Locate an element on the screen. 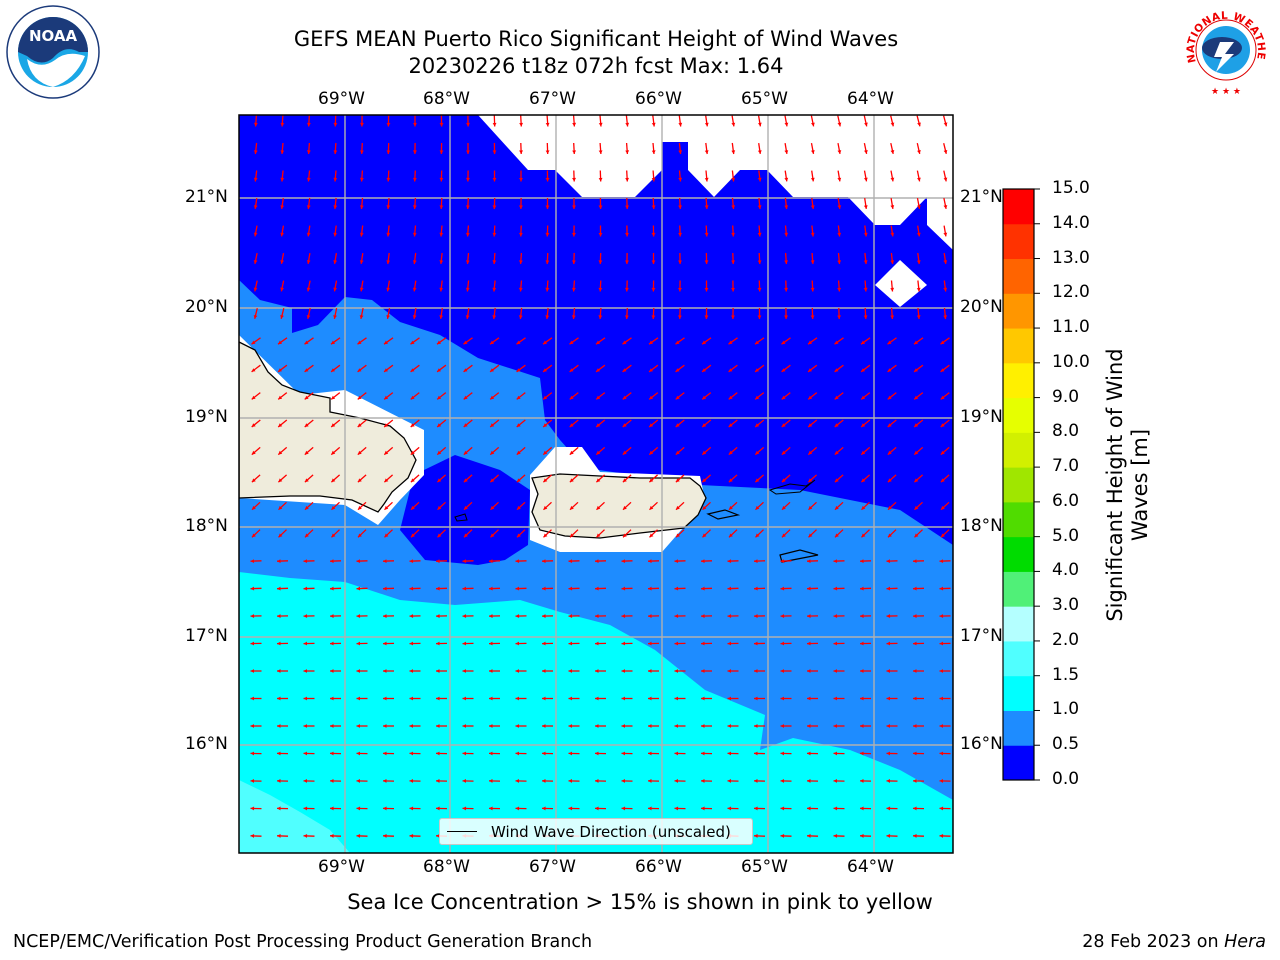 This screenshot has height=960, width=1280. lon-tick-bottom-65w: 65°W is located at coordinates (764, 867).